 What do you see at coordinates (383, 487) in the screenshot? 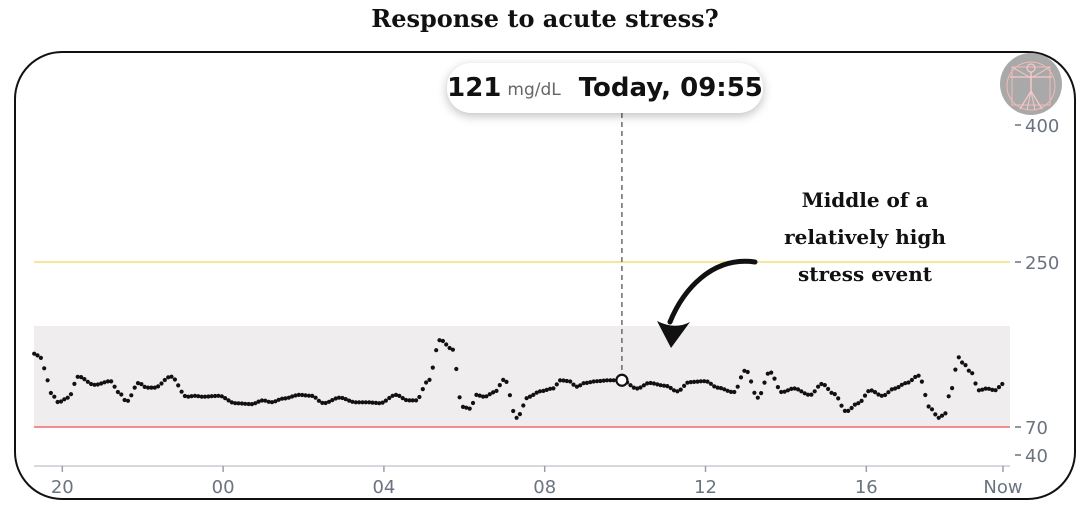
I see `x-tick-label: 04` at bounding box center [383, 487].